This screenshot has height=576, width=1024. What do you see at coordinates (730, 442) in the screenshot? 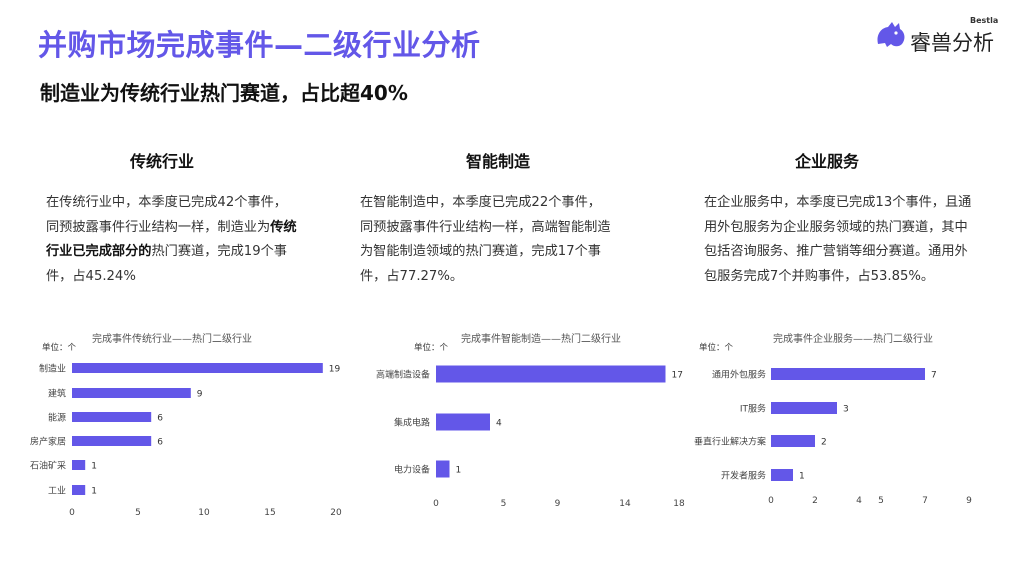
I see `category-label: 垂直行业解决方案` at bounding box center [730, 442].